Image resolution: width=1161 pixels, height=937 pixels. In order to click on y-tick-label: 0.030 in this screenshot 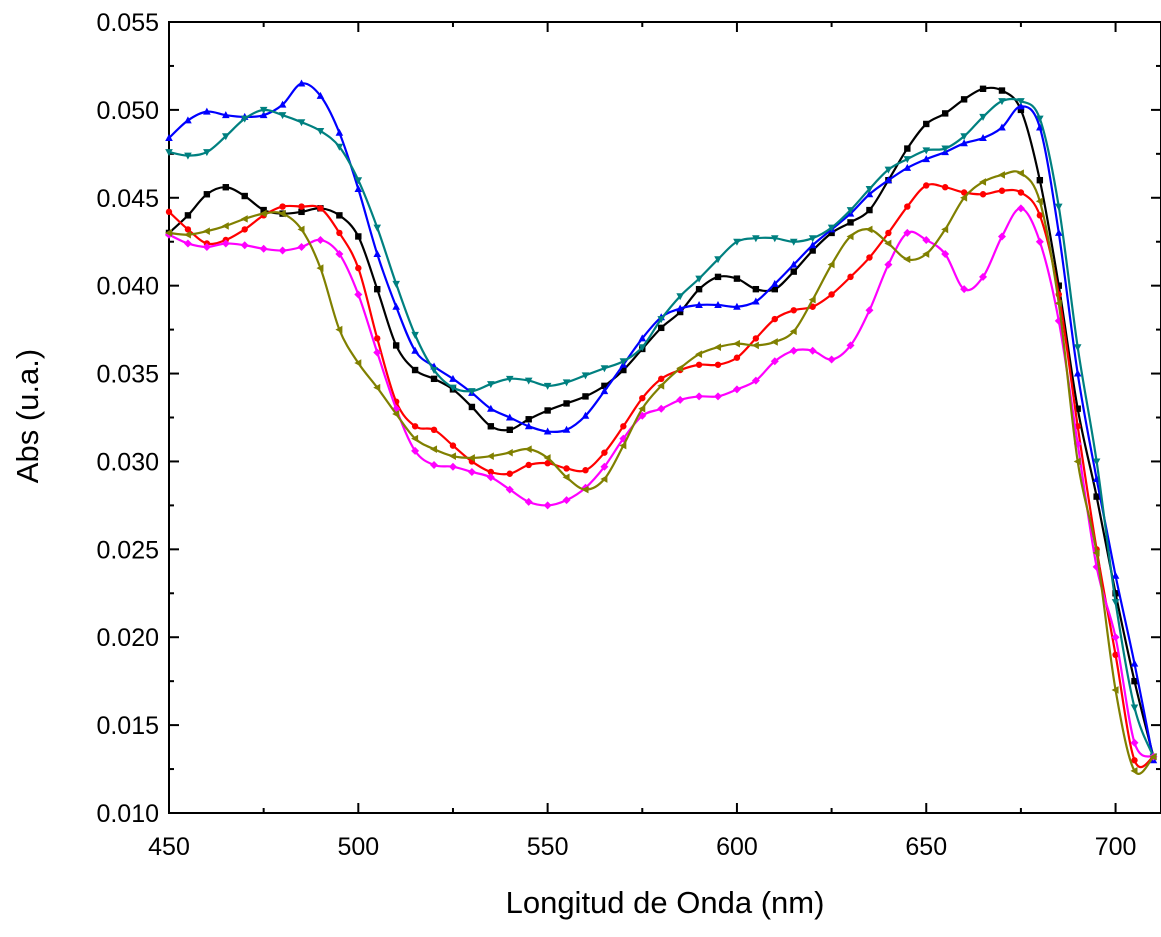, I will do `click(127, 462)`.